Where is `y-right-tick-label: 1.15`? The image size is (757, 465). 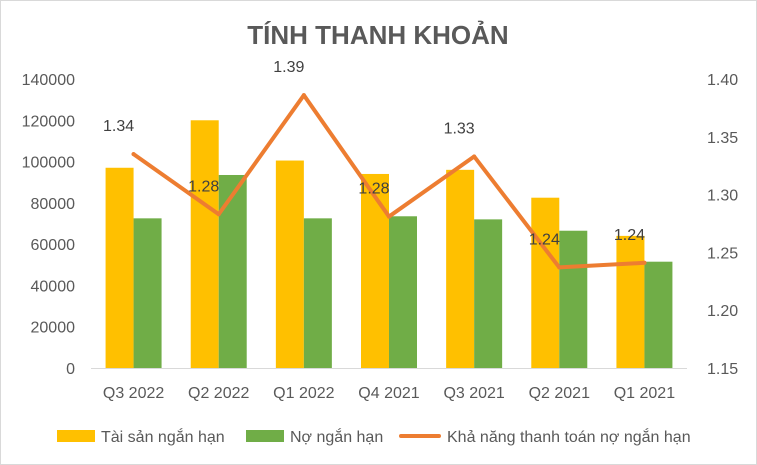
y-right-tick-label: 1.15 is located at coordinates (722, 369).